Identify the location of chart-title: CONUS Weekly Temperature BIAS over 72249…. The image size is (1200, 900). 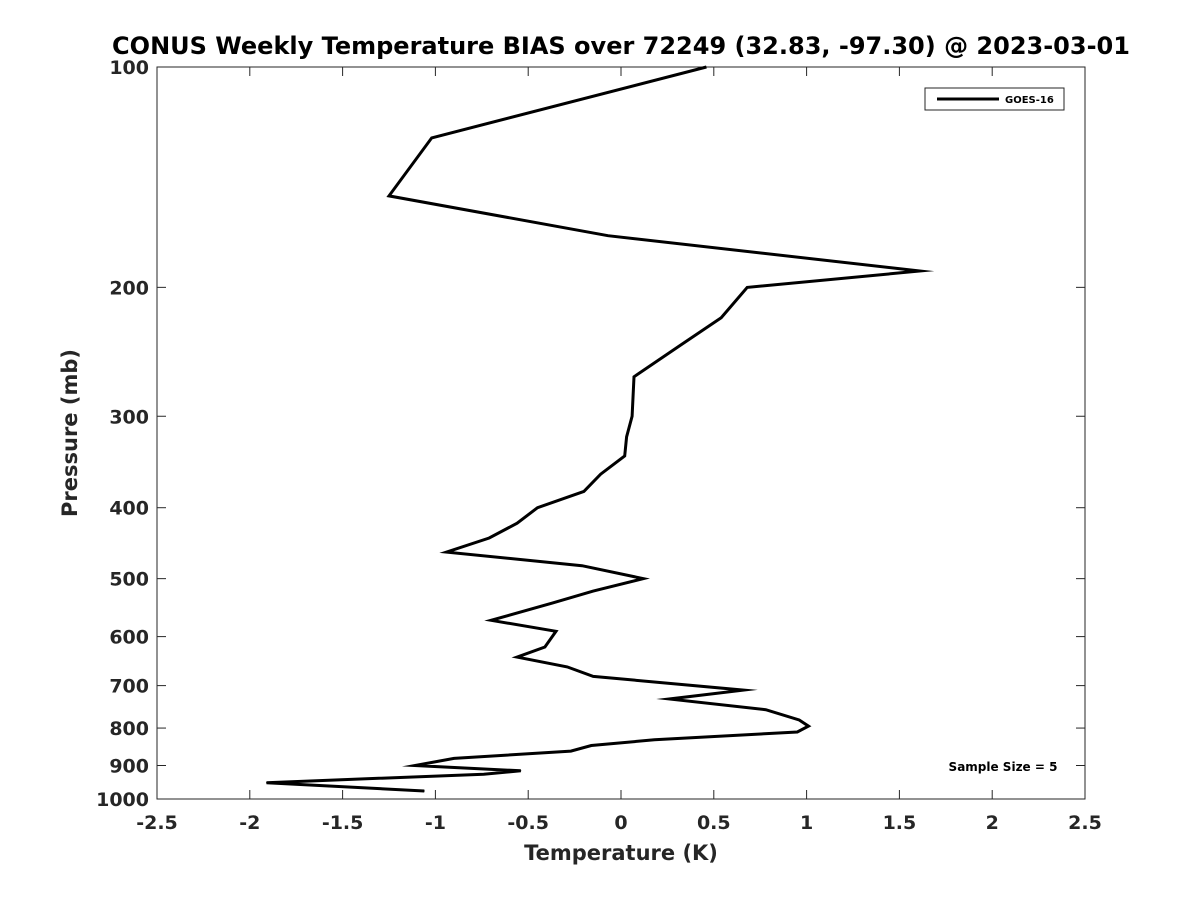
(621, 46).